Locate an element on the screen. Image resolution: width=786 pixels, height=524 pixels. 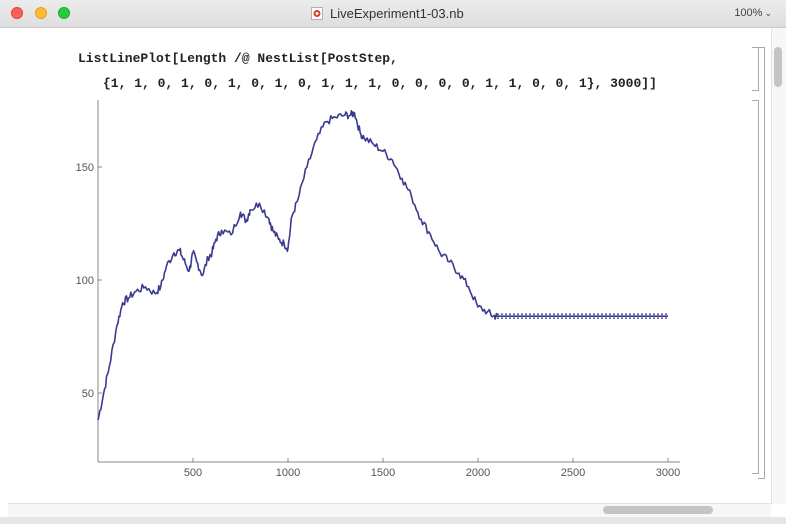
input-cell-bracket is located at coordinates (755, 69).